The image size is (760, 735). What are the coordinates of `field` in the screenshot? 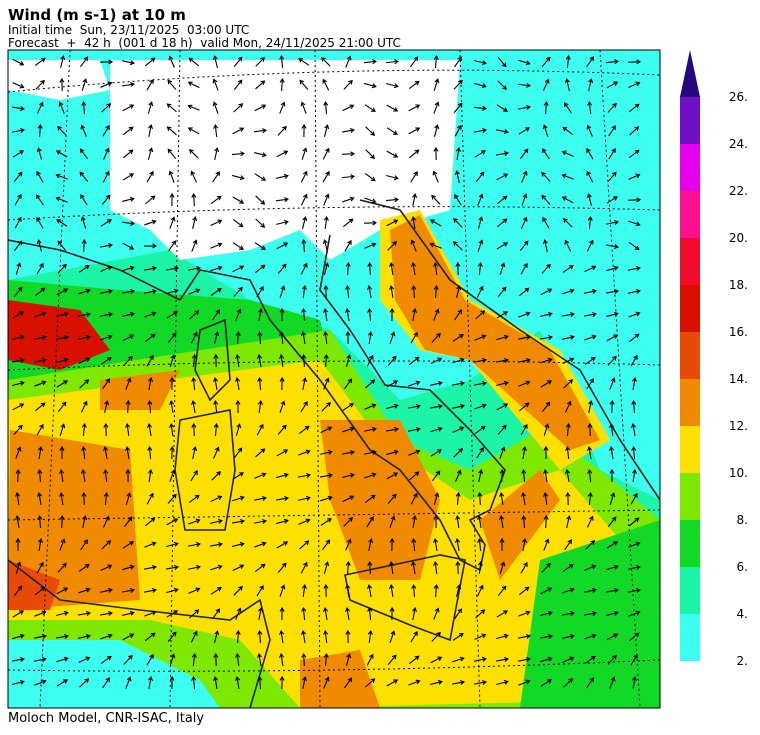 It's located at (520, 525).